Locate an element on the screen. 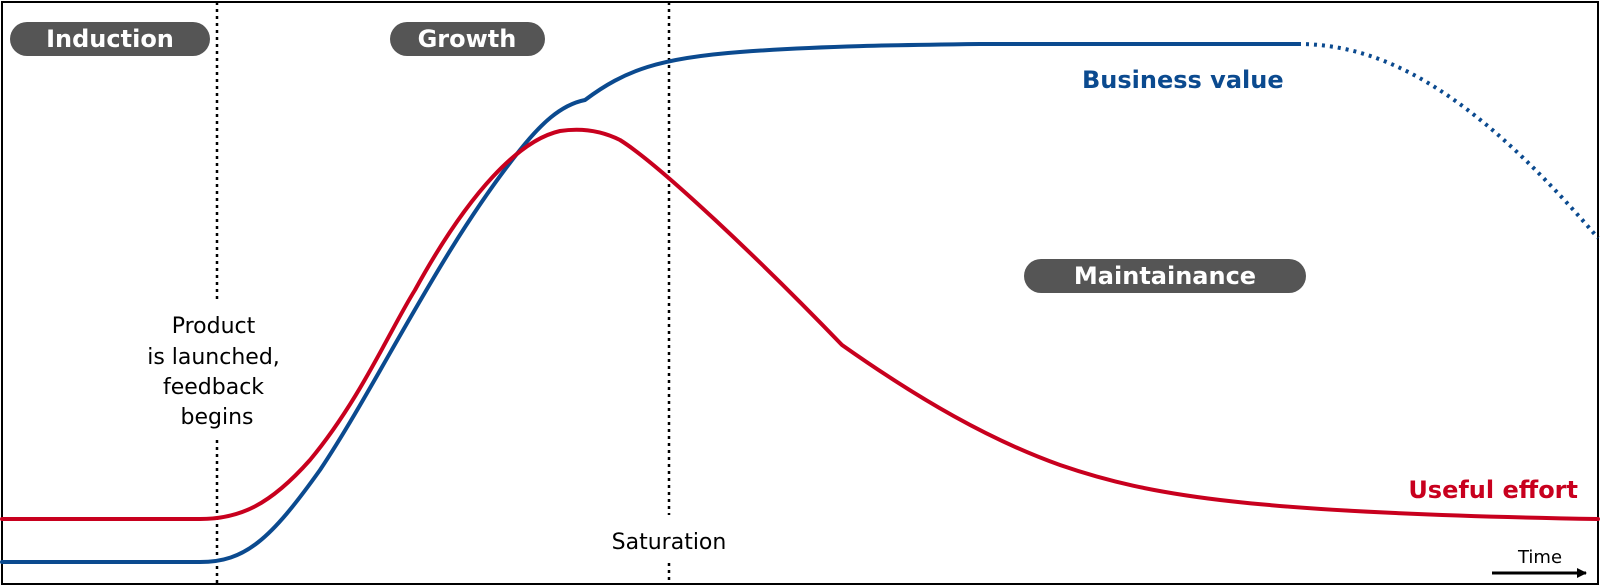  phase-badge-growth: Growth is located at coordinates (467, 39).